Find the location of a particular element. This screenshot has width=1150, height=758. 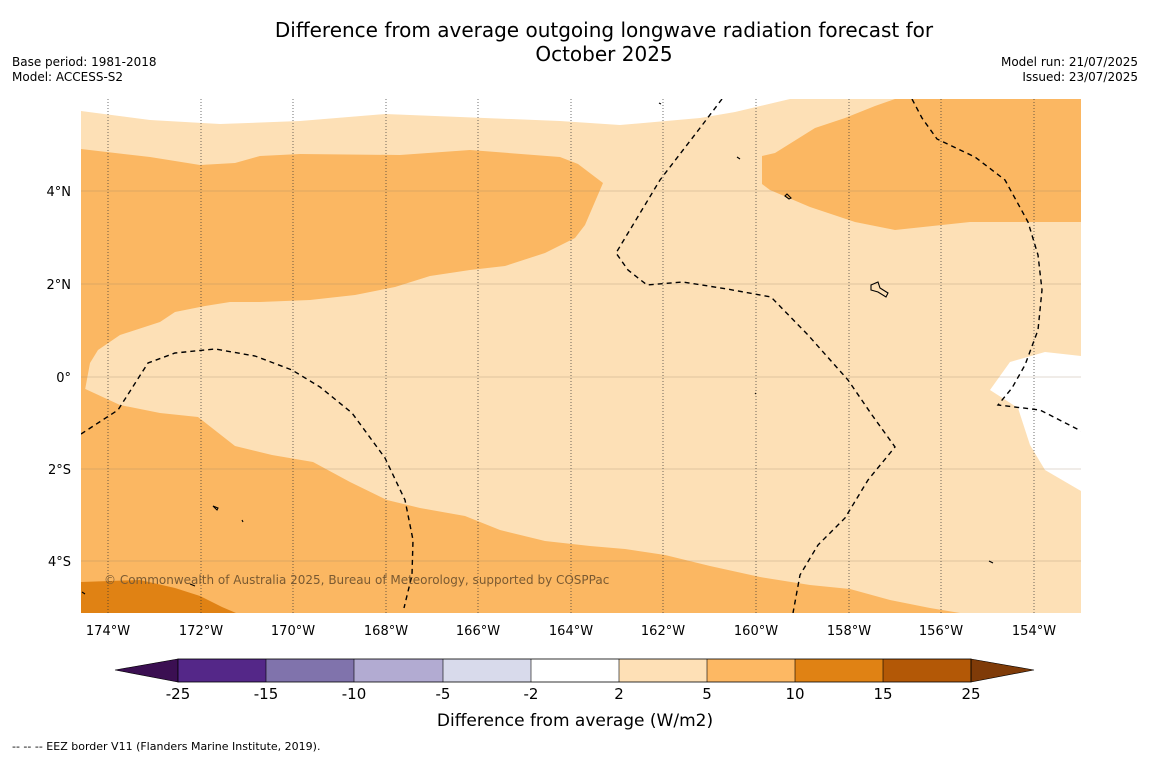

latitude-labels: 4°N 2°N 0° 2°S 4°S is located at coordinates (59, 377).